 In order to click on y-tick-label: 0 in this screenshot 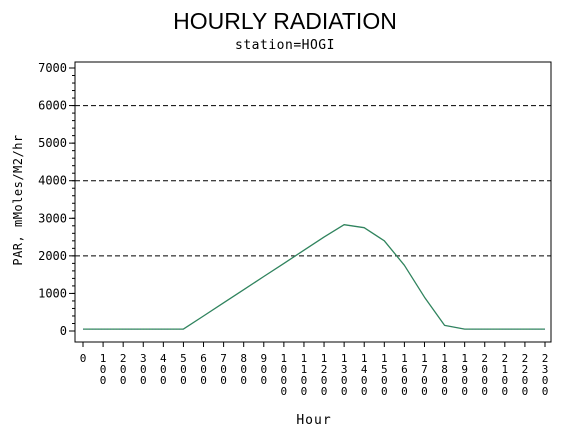, I will do `click(63, 331)`.